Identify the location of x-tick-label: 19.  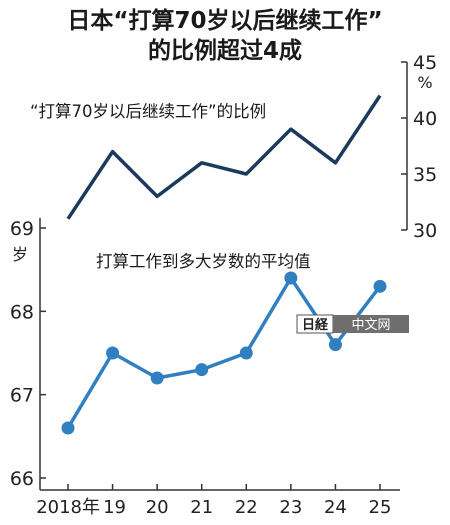
(114, 507).